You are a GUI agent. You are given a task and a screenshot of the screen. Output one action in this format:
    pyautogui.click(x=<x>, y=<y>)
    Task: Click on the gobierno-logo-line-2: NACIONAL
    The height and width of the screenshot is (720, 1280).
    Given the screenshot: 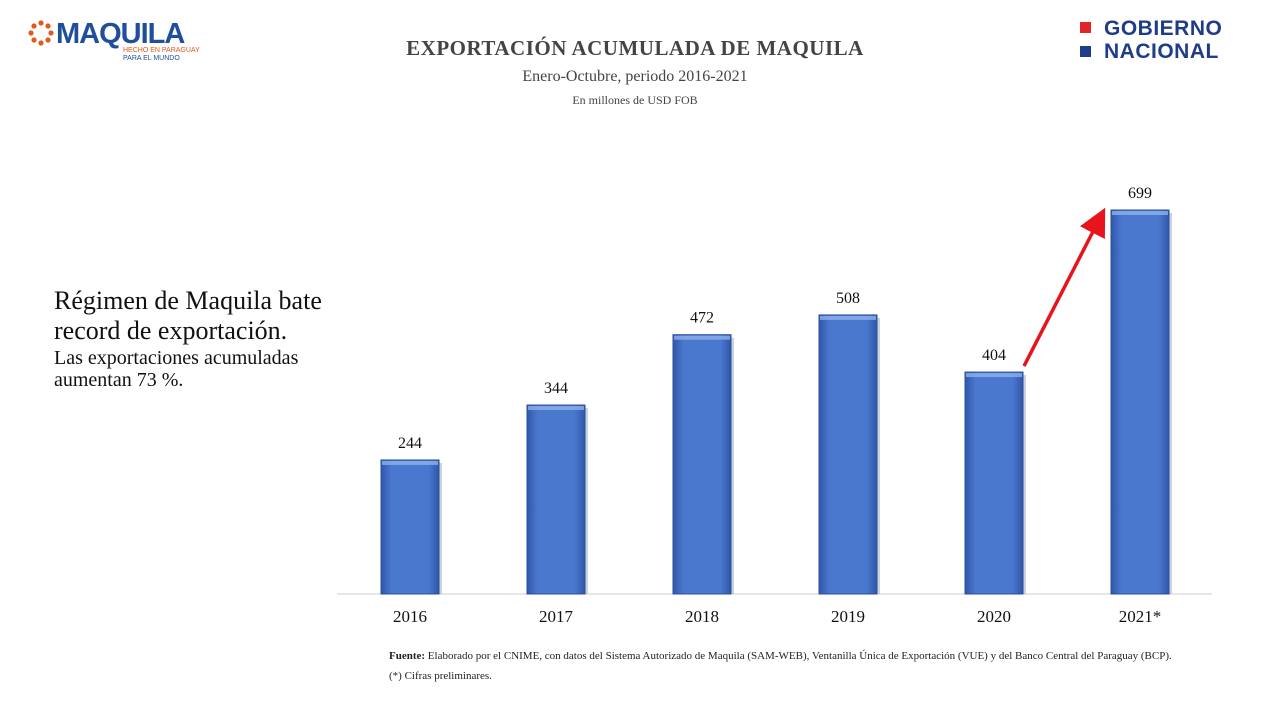 What is the action you would take?
    pyautogui.click(x=1161, y=51)
    